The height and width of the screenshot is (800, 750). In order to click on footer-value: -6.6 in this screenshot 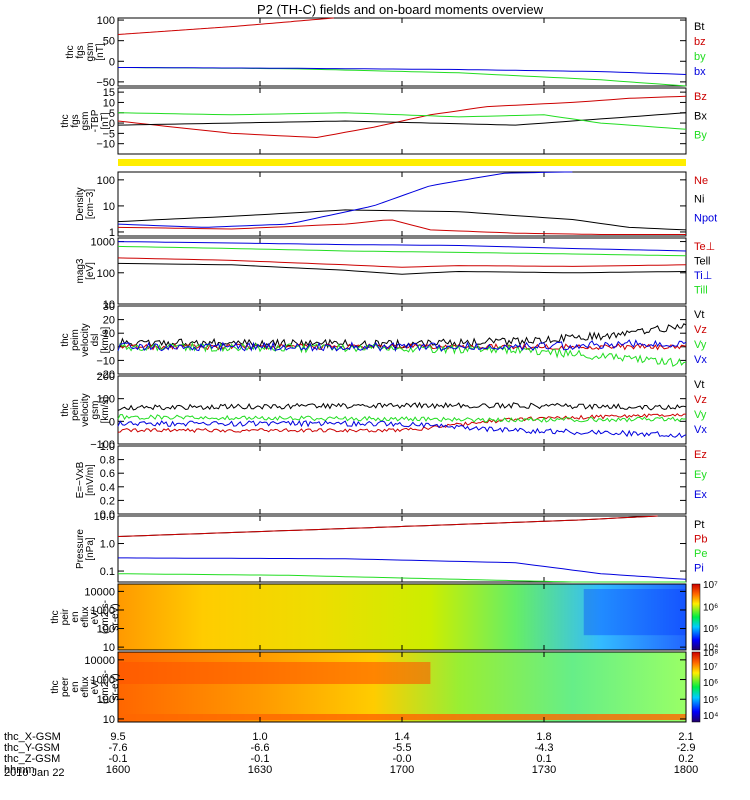, I will do `click(260, 748)`.